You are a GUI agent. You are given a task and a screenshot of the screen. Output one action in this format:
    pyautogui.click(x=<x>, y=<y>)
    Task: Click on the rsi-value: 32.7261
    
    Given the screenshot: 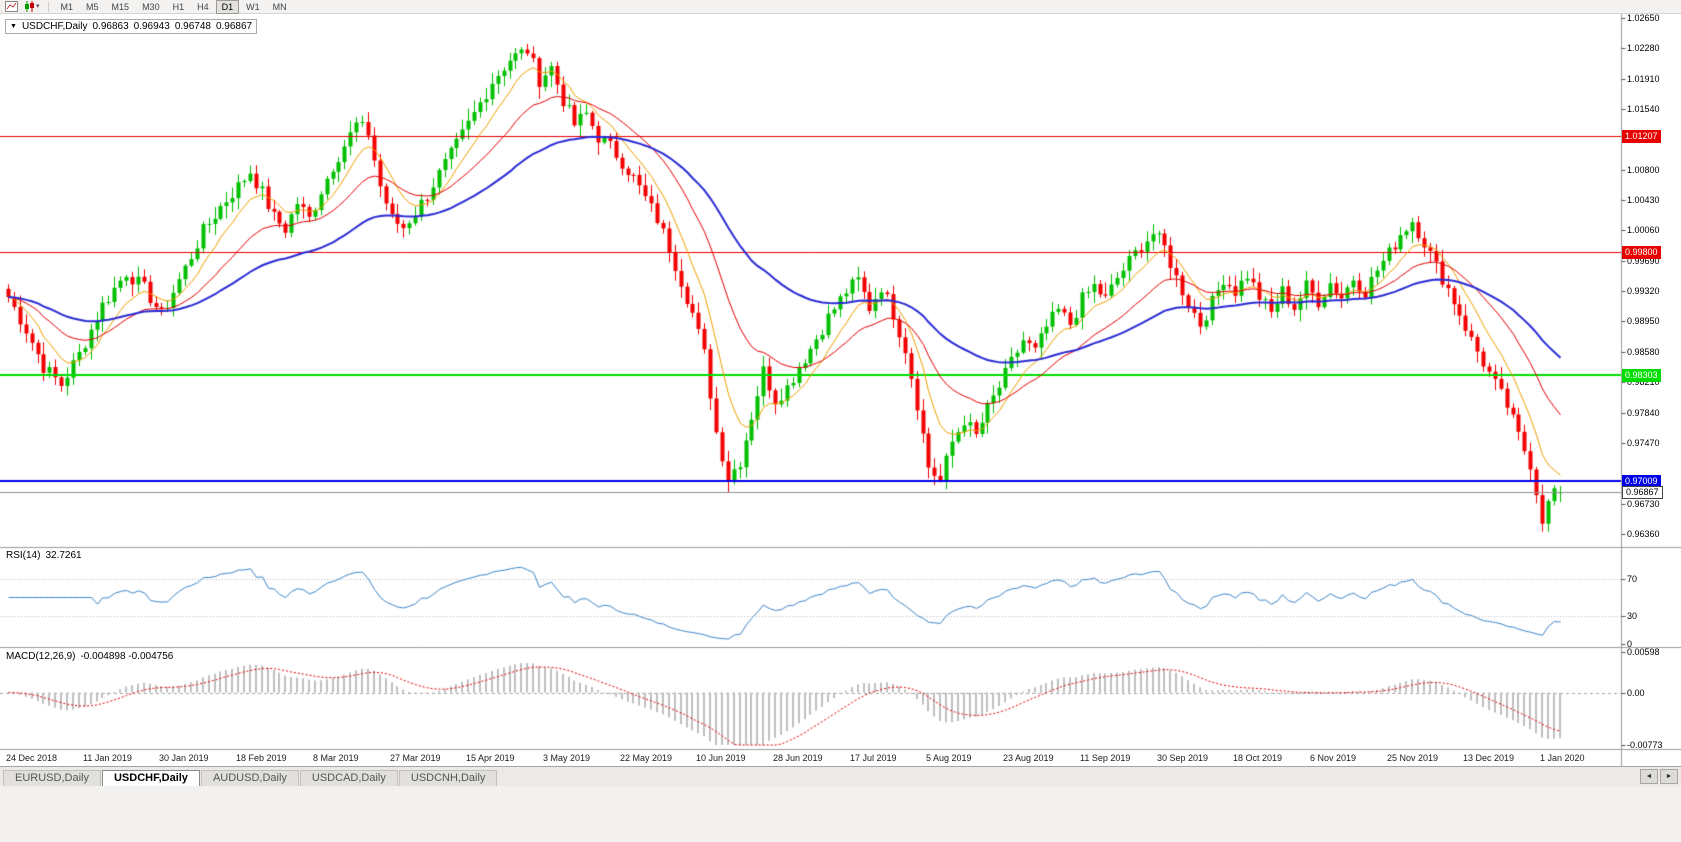 What is the action you would take?
    pyautogui.click(x=63, y=555)
    